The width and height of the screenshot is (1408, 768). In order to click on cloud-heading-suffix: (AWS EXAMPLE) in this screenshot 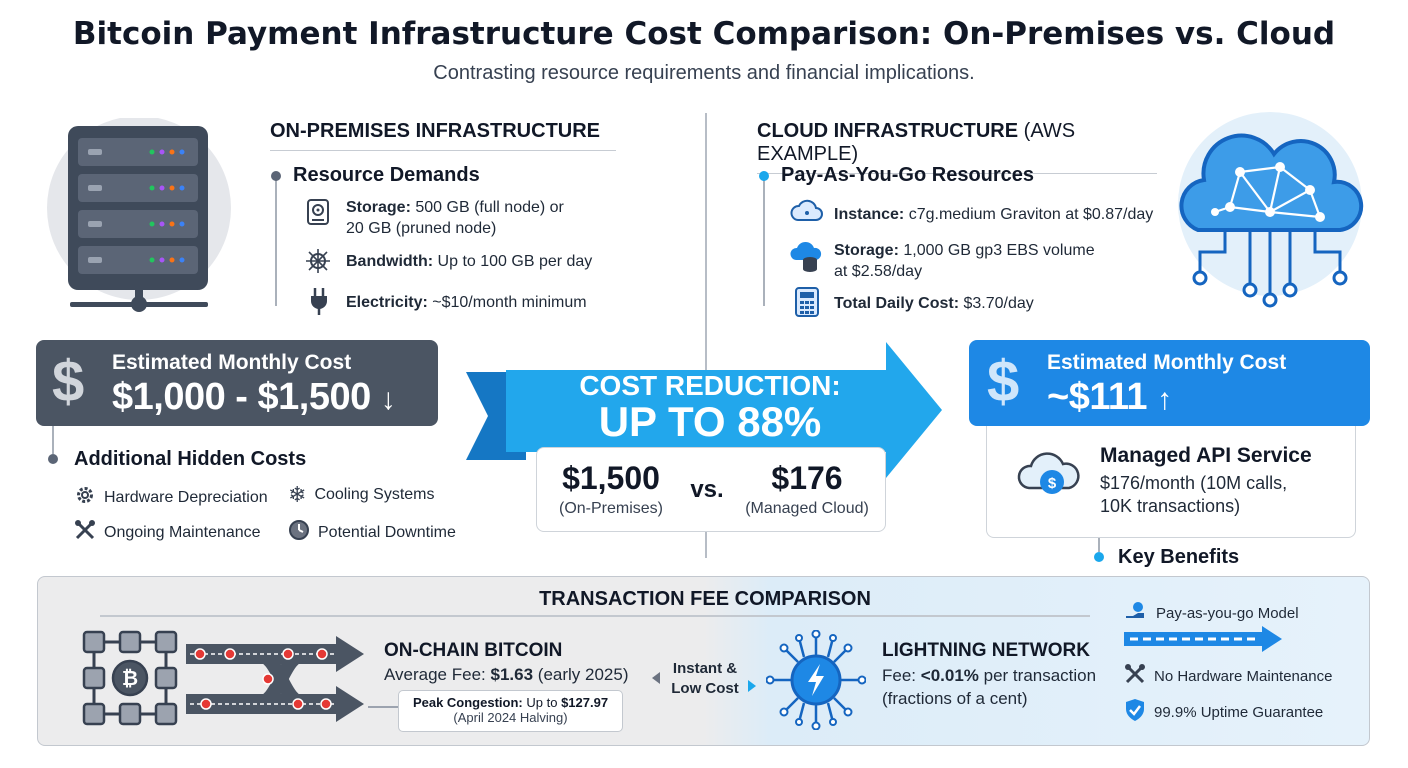, I will do `click(916, 142)`.